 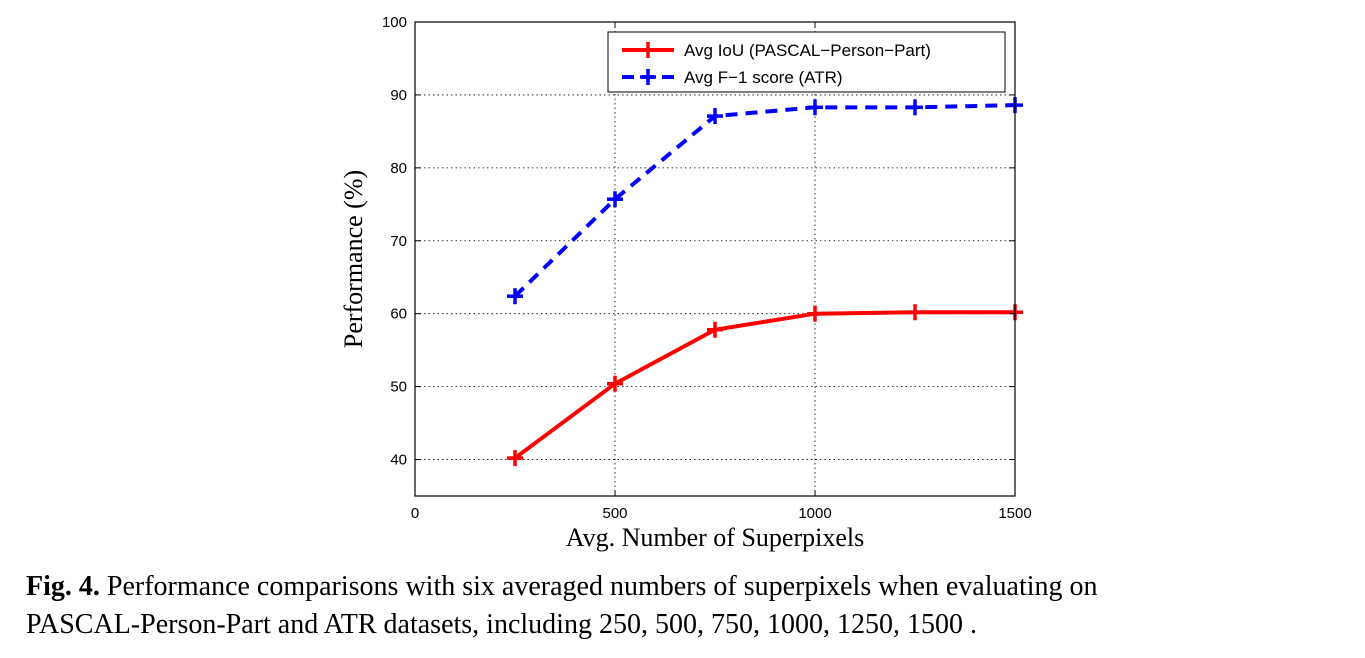 What do you see at coordinates (398, 168) in the screenshot?
I see `y-tick-label: 80` at bounding box center [398, 168].